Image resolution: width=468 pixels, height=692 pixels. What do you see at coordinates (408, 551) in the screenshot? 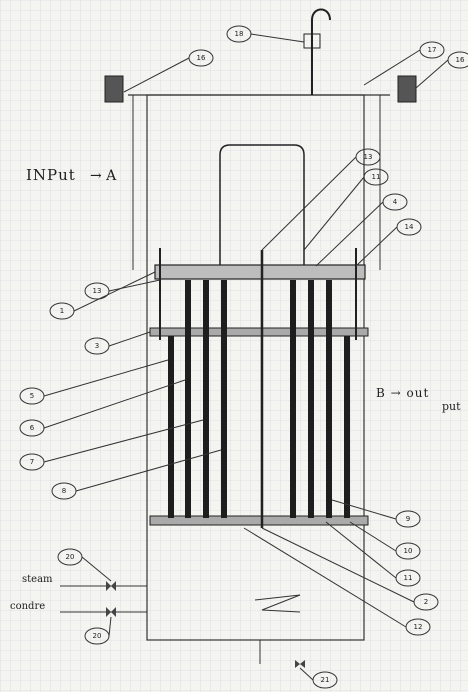
I see `callout-number: 10` at bounding box center [408, 551].